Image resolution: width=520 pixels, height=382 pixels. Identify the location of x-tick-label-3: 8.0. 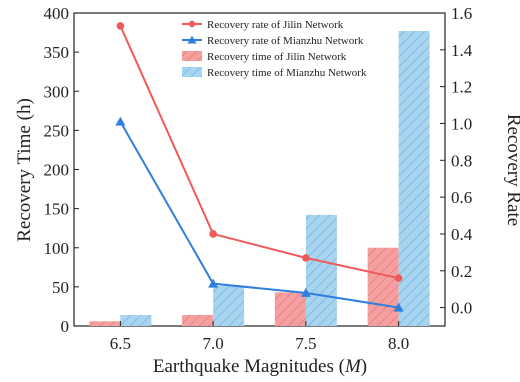
(398, 343).